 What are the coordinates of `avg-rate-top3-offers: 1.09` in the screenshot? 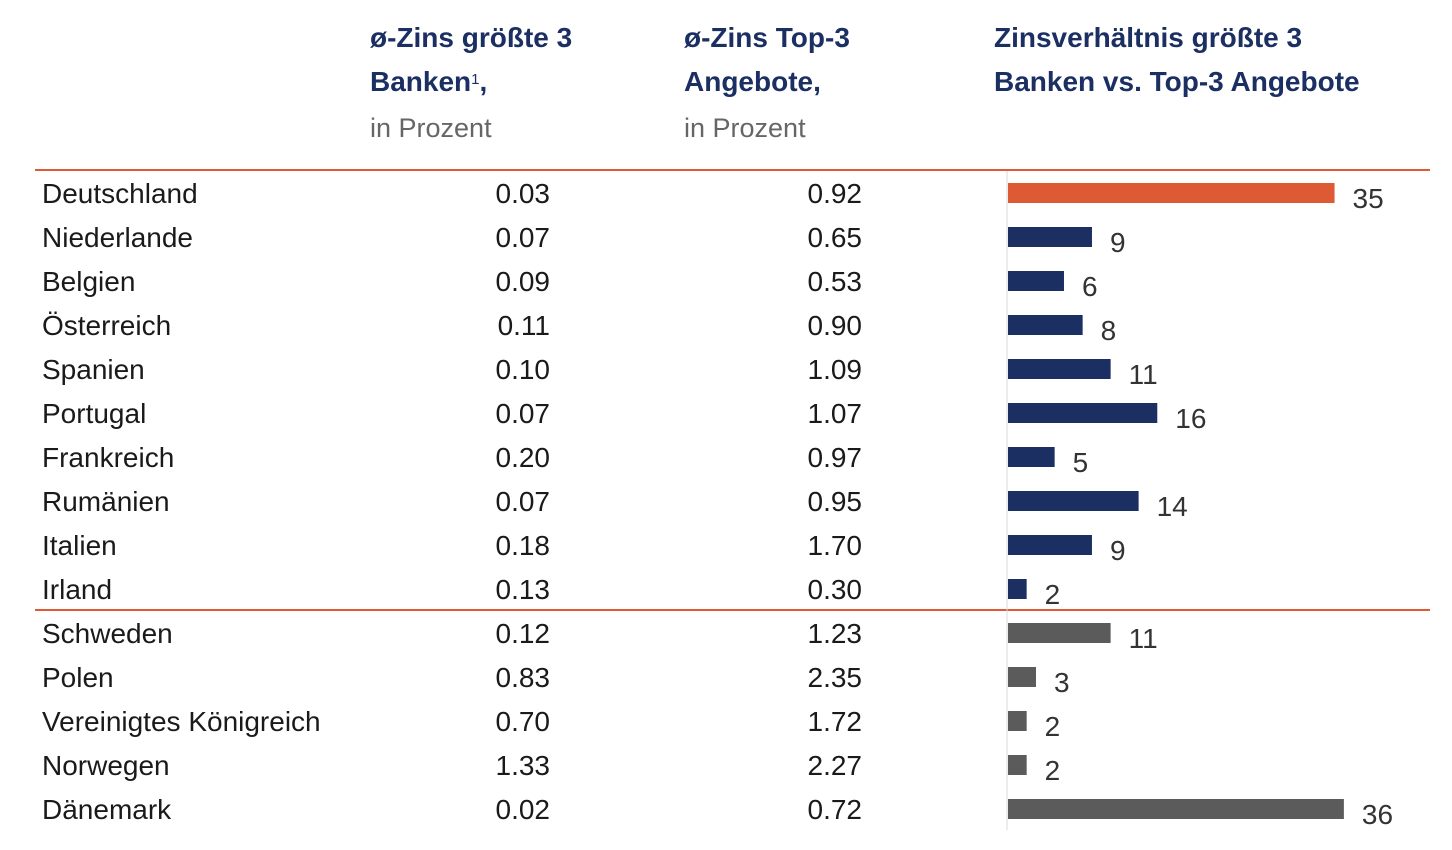 It's located at (835, 369).